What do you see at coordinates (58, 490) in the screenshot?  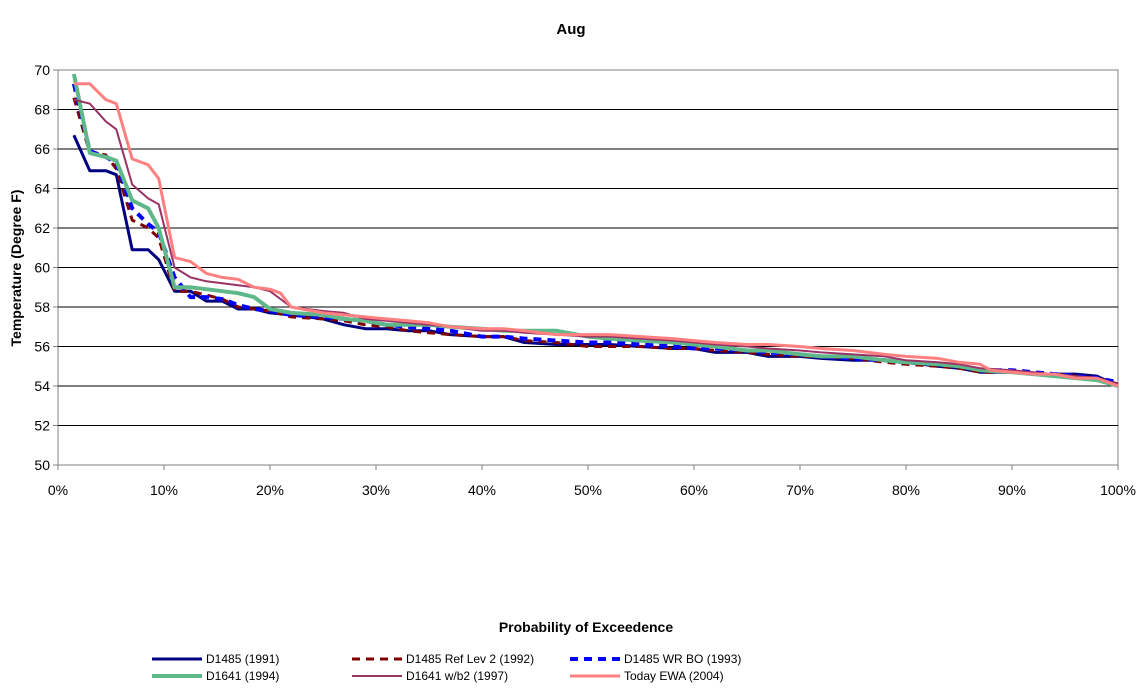 I see `x-tick-label: 0%` at bounding box center [58, 490].